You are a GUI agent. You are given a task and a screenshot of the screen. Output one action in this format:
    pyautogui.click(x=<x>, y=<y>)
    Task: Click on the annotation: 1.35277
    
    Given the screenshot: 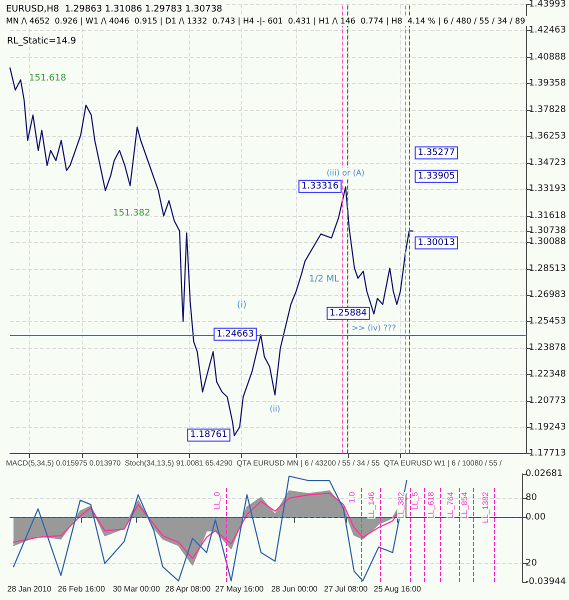 What is the action you would take?
    pyautogui.click(x=436, y=153)
    